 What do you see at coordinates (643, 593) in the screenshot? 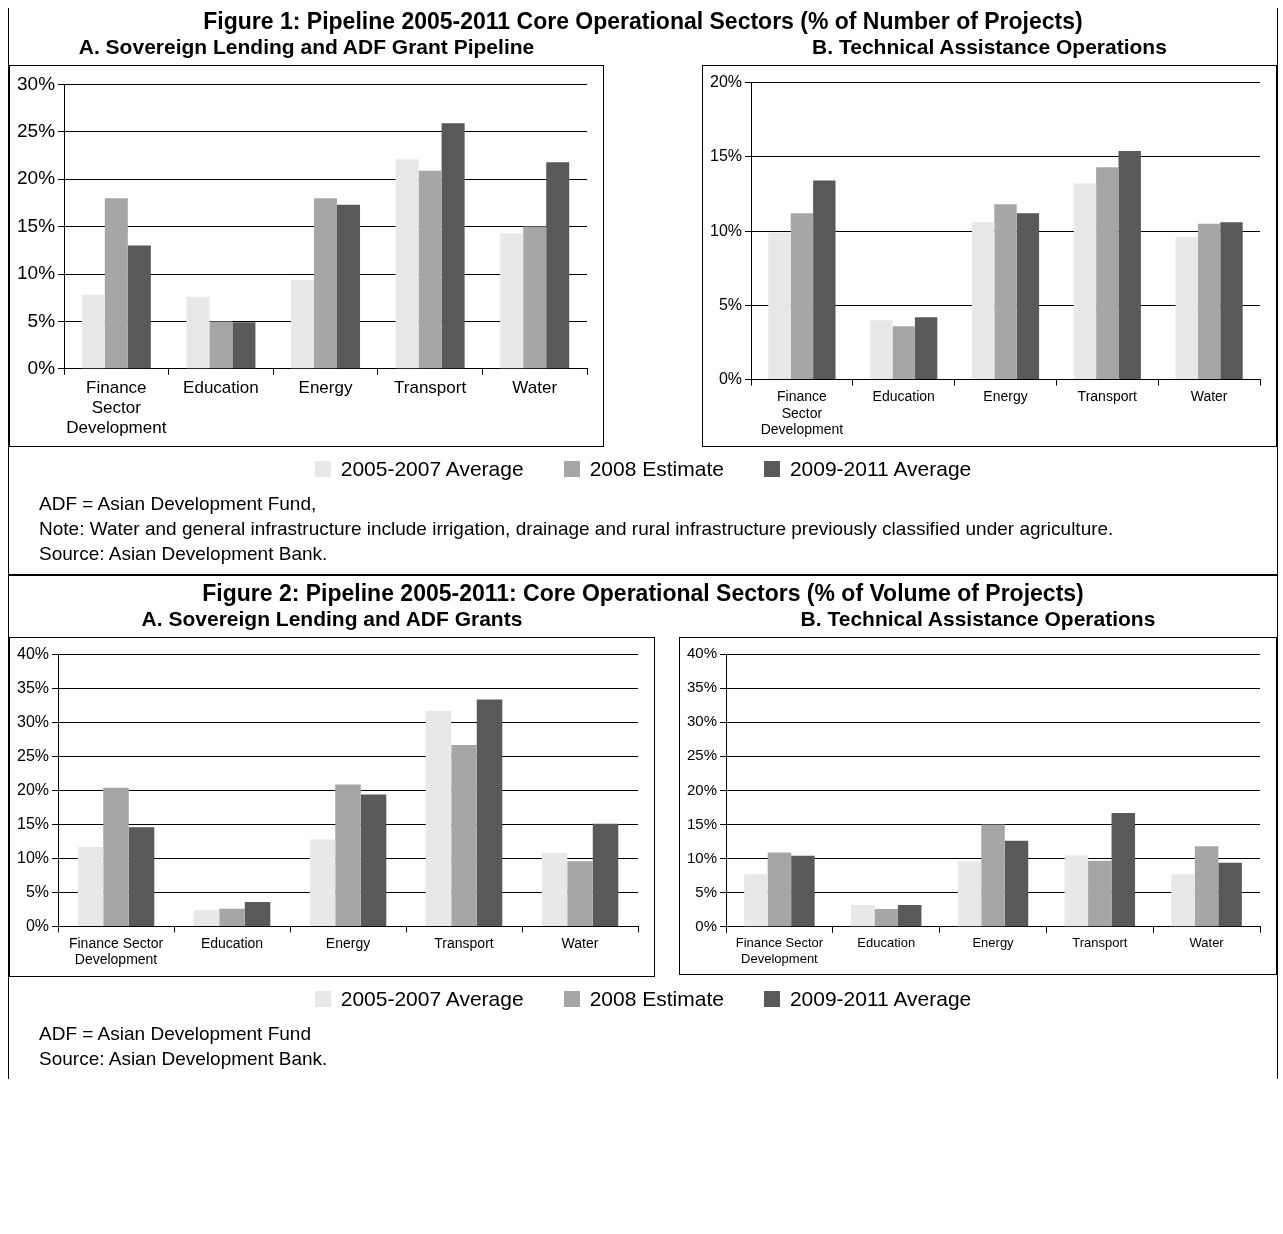
I see `chart-title: Figure 2: Pipeline 2005-2011: Core Operational Sectors (% of Volume of Projects)` at bounding box center [643, 593].